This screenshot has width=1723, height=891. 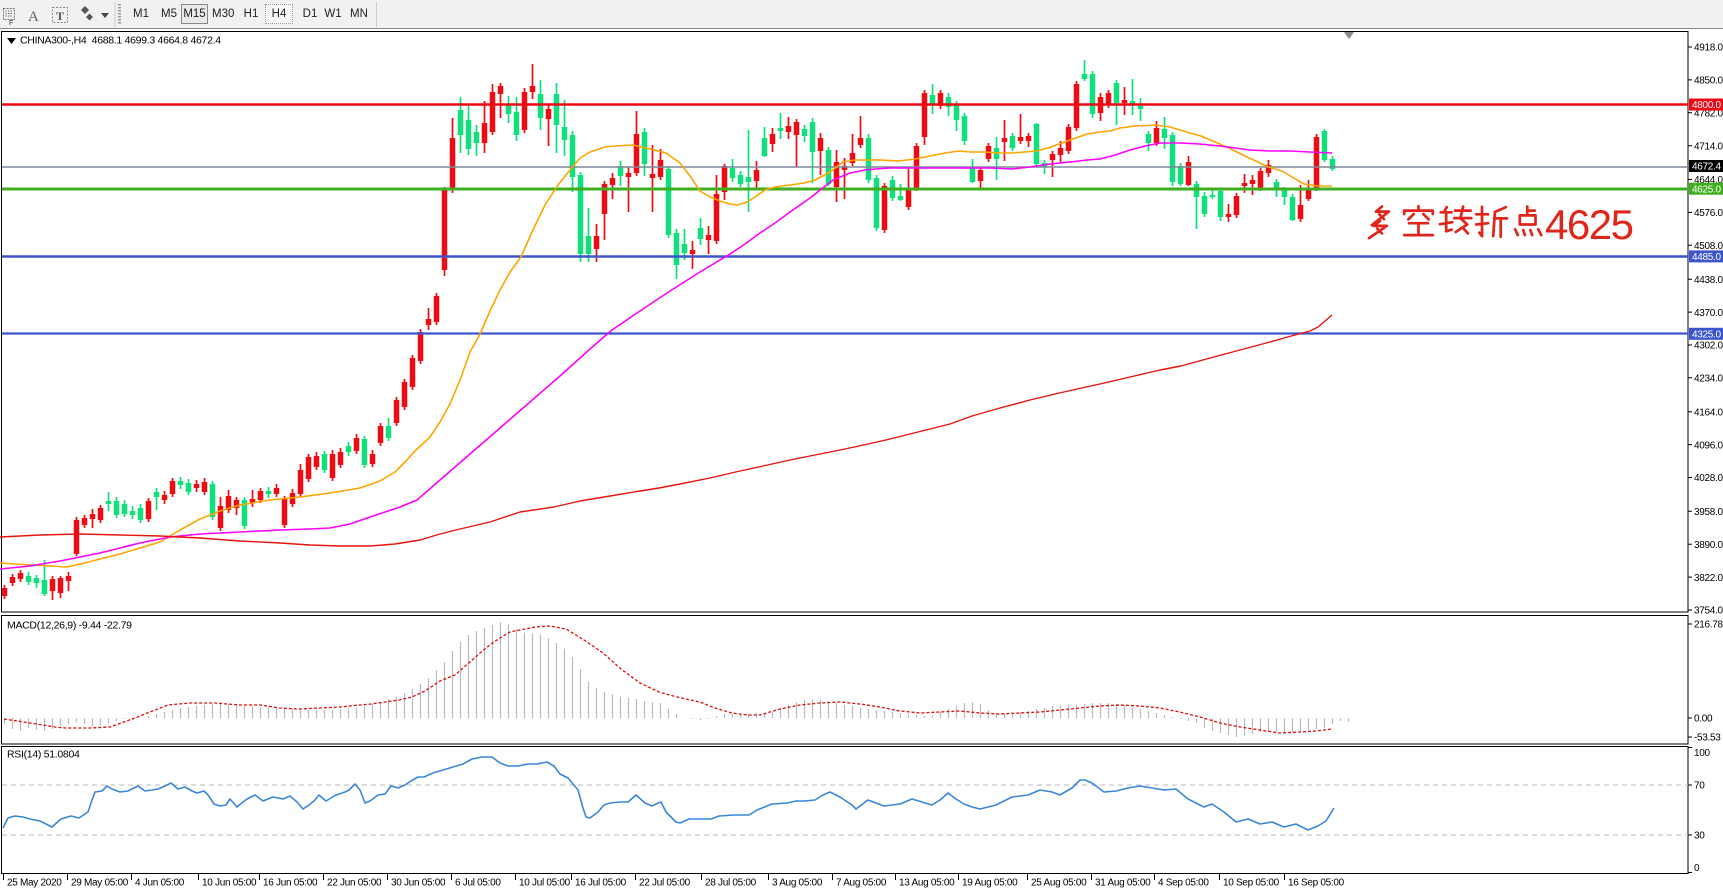 I want to click on svg-text: 0, so click(x=1697, y=868).